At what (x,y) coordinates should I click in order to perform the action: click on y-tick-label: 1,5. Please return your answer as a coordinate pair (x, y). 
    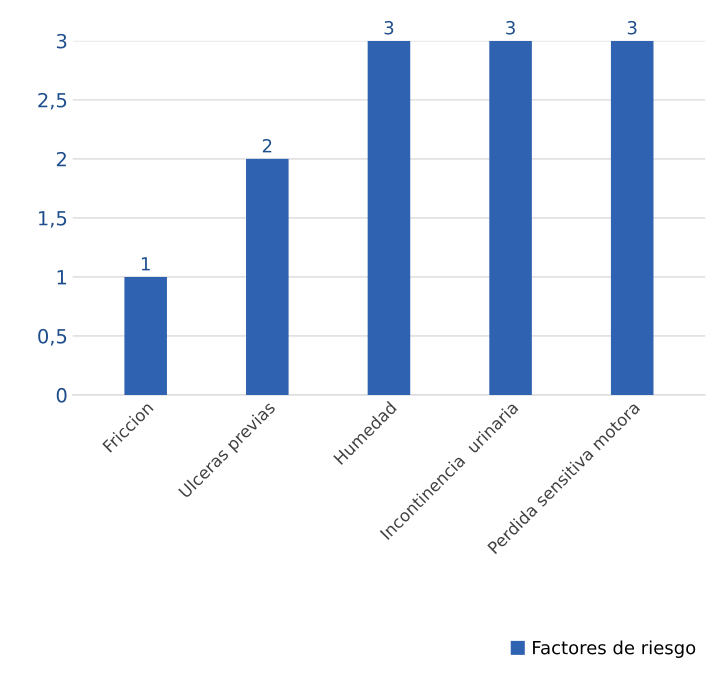
    Looking at the image, I should click on (52, 219).